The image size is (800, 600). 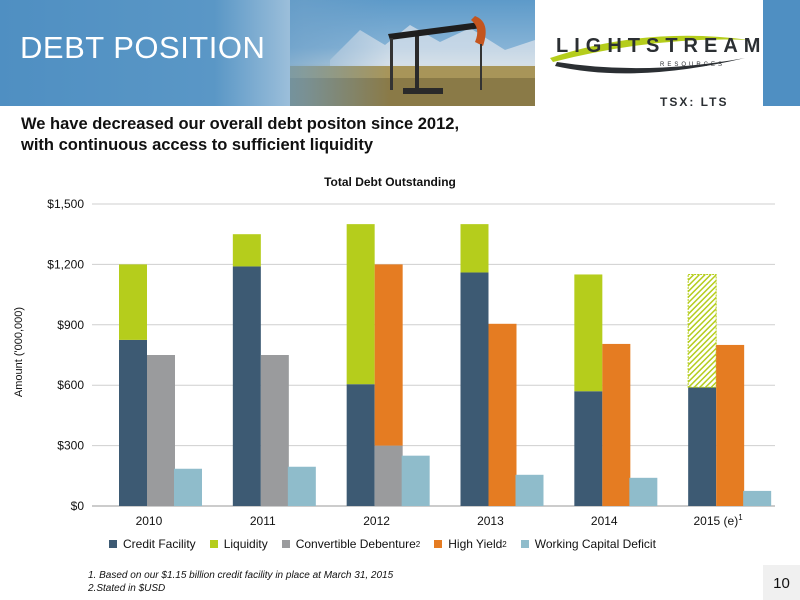 What do you see at coordinates (285, 544) in the screenshot?
I see `legend-swatch-convertible-debenture` at bounding box center [285, 544].